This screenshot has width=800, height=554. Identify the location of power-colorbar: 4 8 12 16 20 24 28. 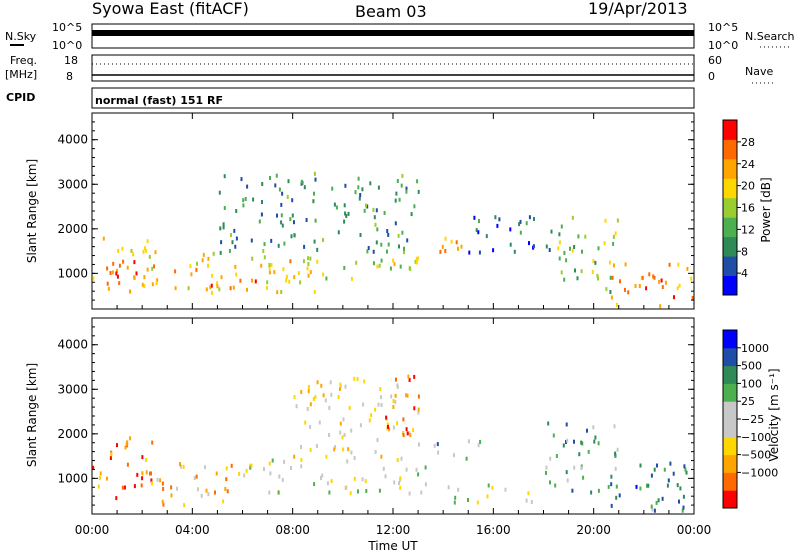
(738, 207).